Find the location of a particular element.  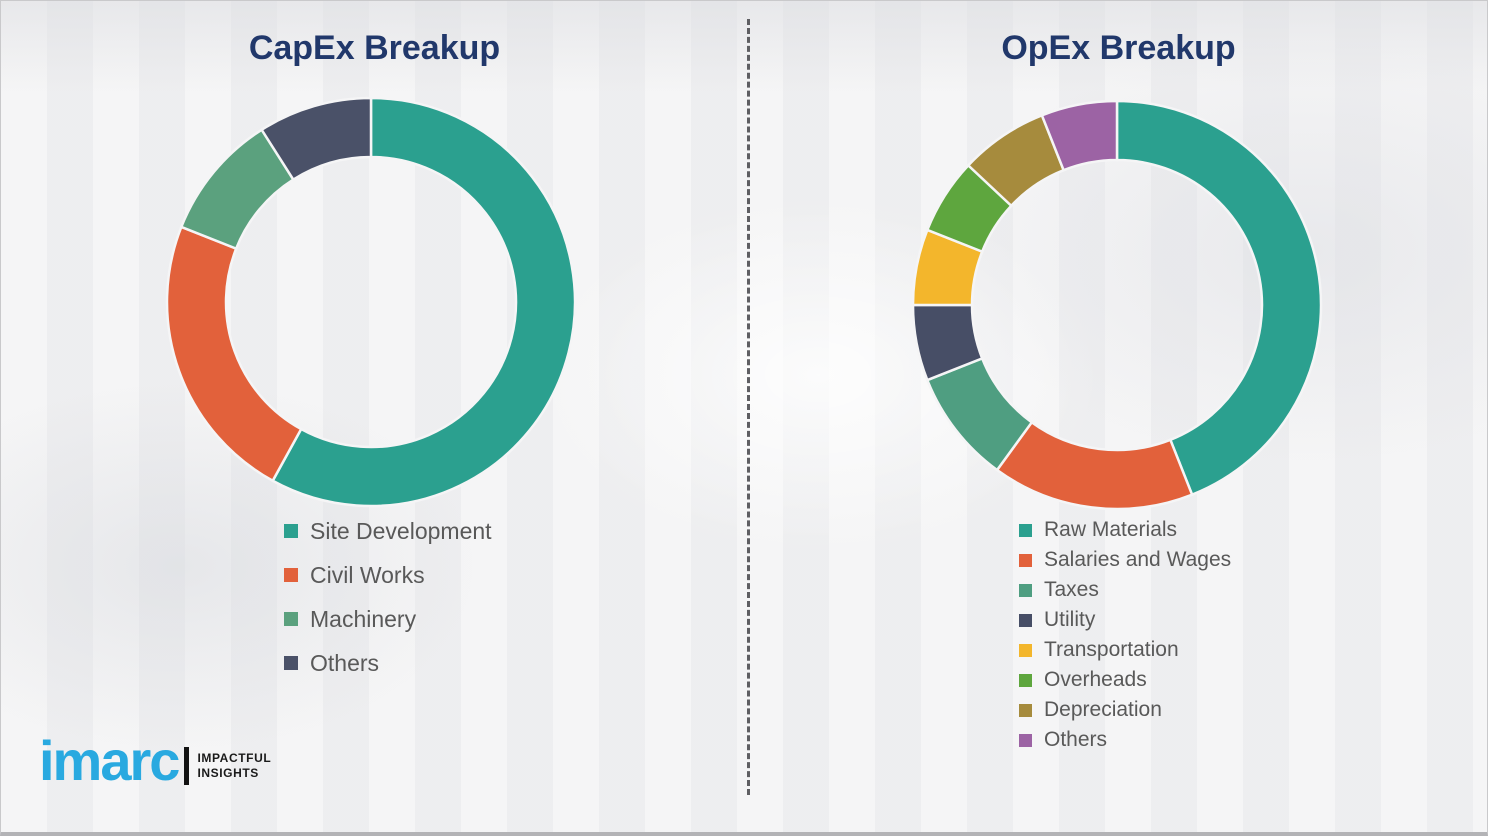

legend-label: Utility is located at coordinates (1070, 619).